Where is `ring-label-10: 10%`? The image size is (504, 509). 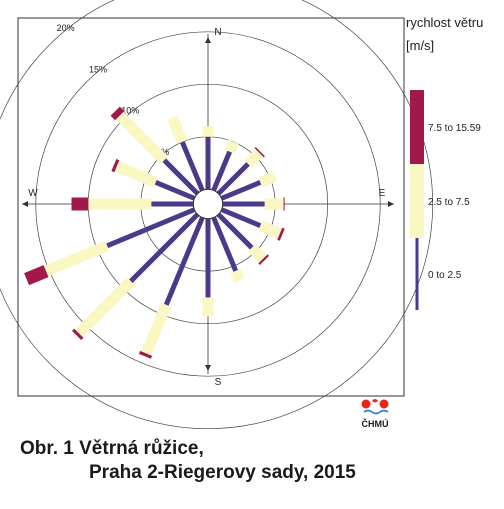
ring-label-10: 10% is located at coordinates (130, 111).